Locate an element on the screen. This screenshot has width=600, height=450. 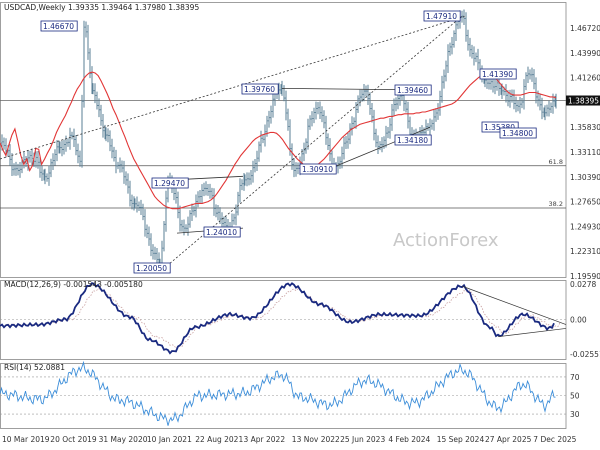
level-label-text: 1.39760 is located at coordinates (259, 89).